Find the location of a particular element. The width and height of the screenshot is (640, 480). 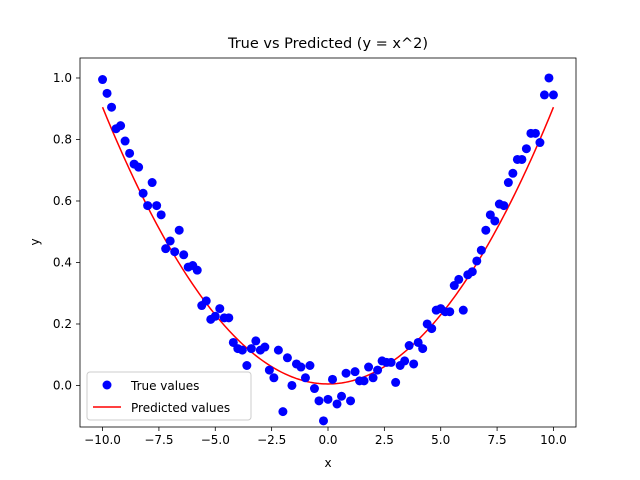

x-tick-label: 5.0 is located at coordinates (440, 440).